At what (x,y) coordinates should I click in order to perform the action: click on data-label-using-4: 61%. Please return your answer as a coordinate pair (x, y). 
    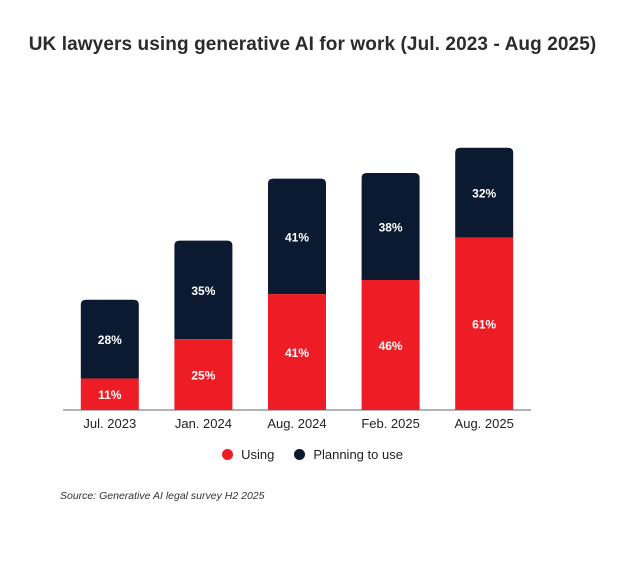
    Looking at the image, I should click on (484, 325).